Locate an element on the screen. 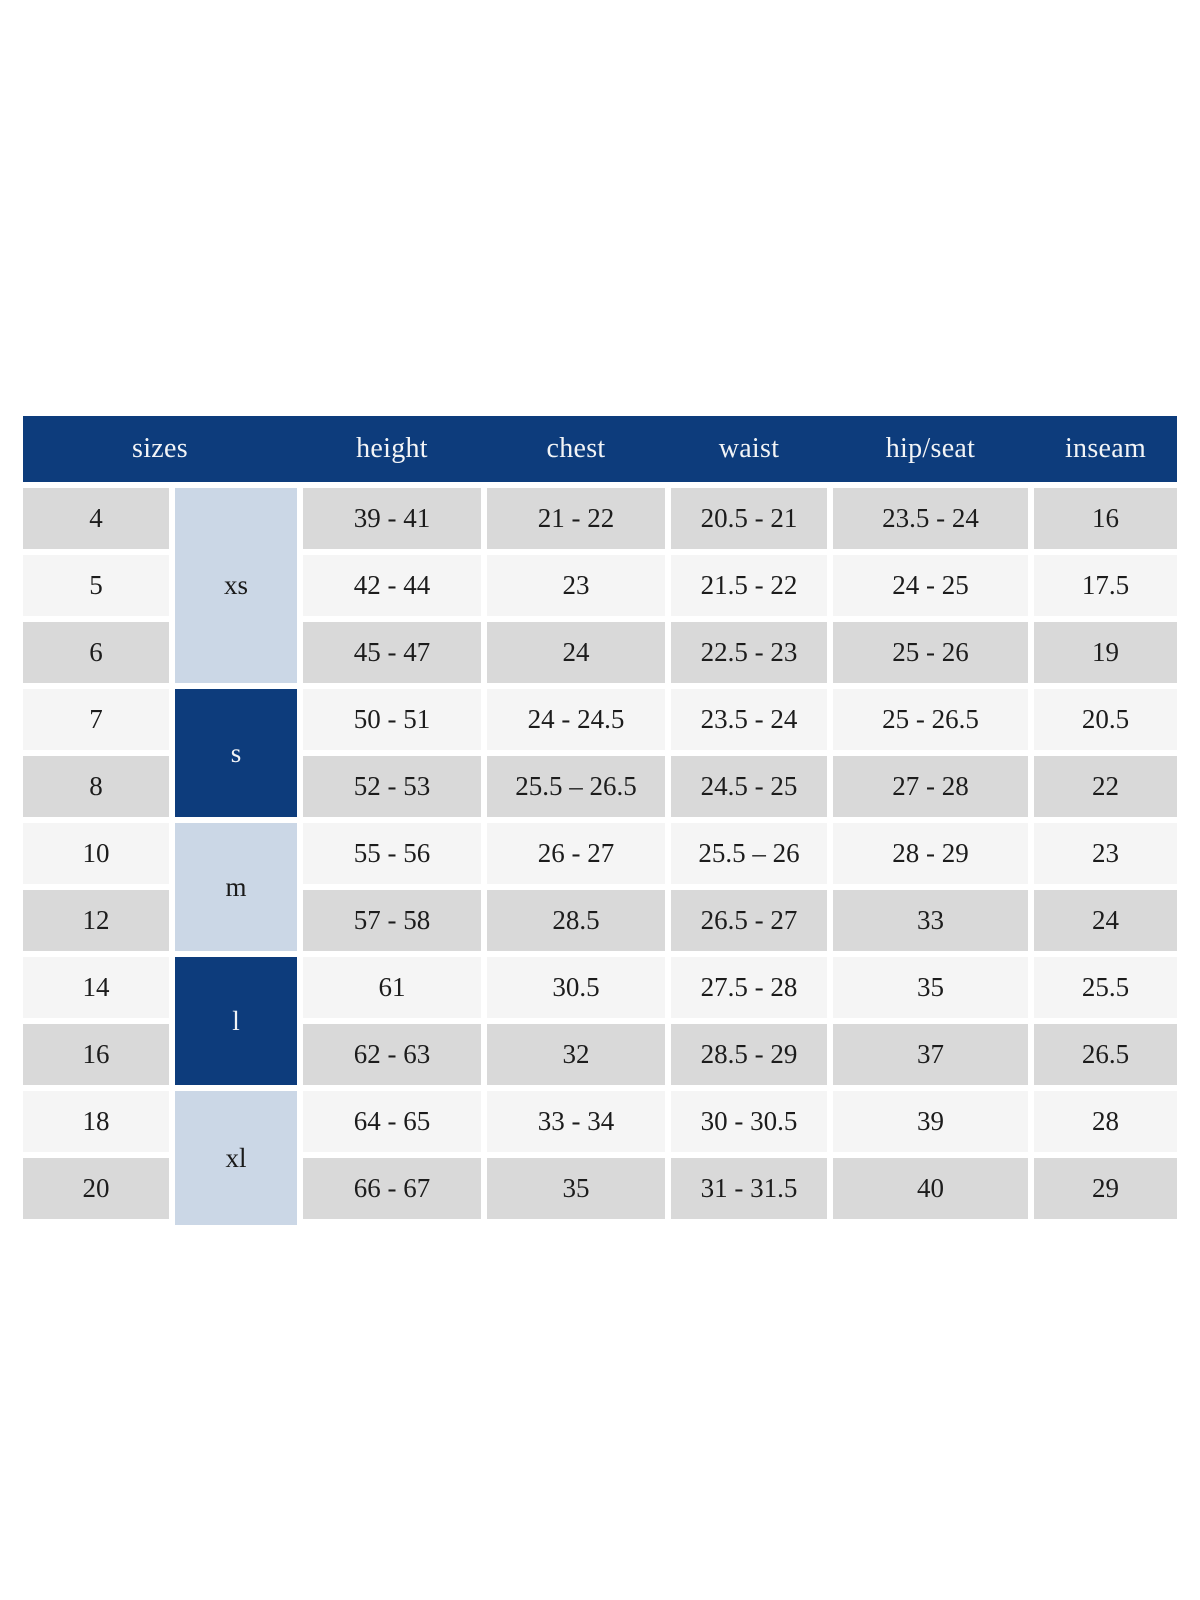 This screenshot has height=1600, width=1200. column-header-chest: chest is located at coordinates (576, 448).